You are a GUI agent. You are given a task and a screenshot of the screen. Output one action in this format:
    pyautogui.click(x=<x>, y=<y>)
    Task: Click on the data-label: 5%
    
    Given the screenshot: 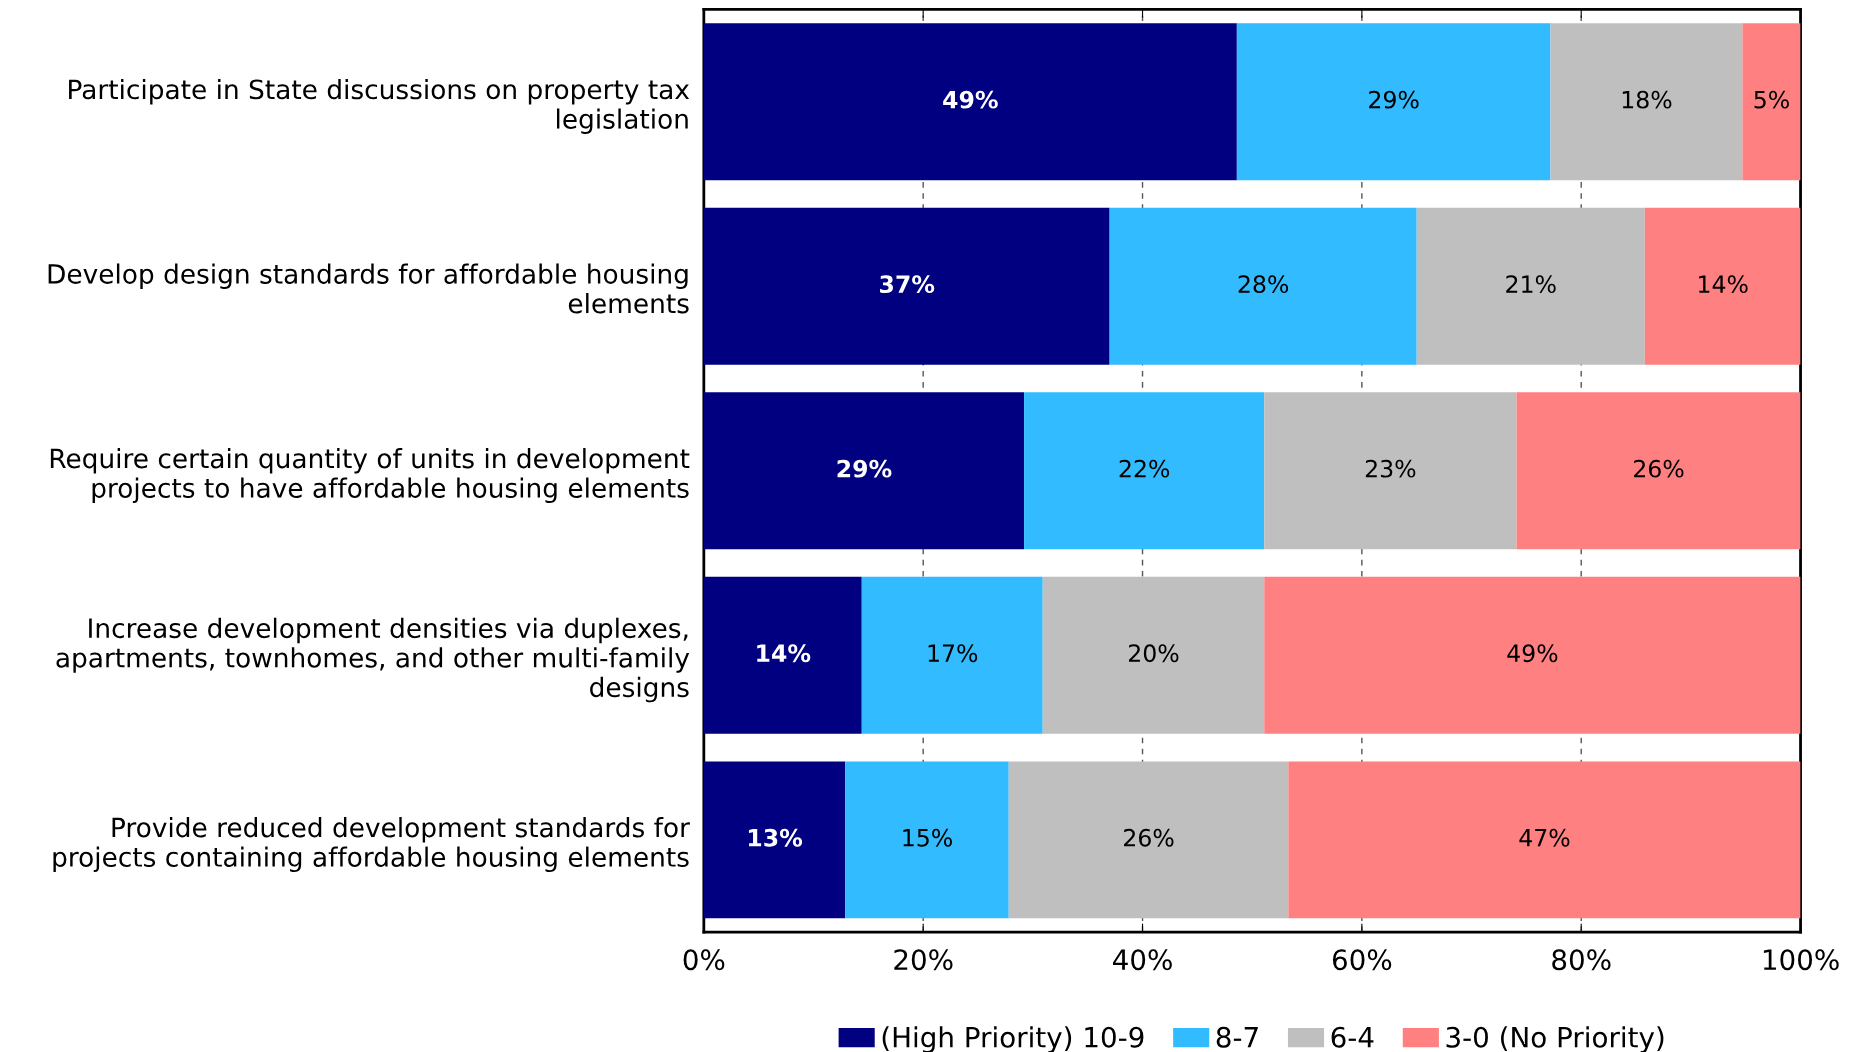 What is the action you would take?
    pyautogui.click(x=1771, y=99)
    